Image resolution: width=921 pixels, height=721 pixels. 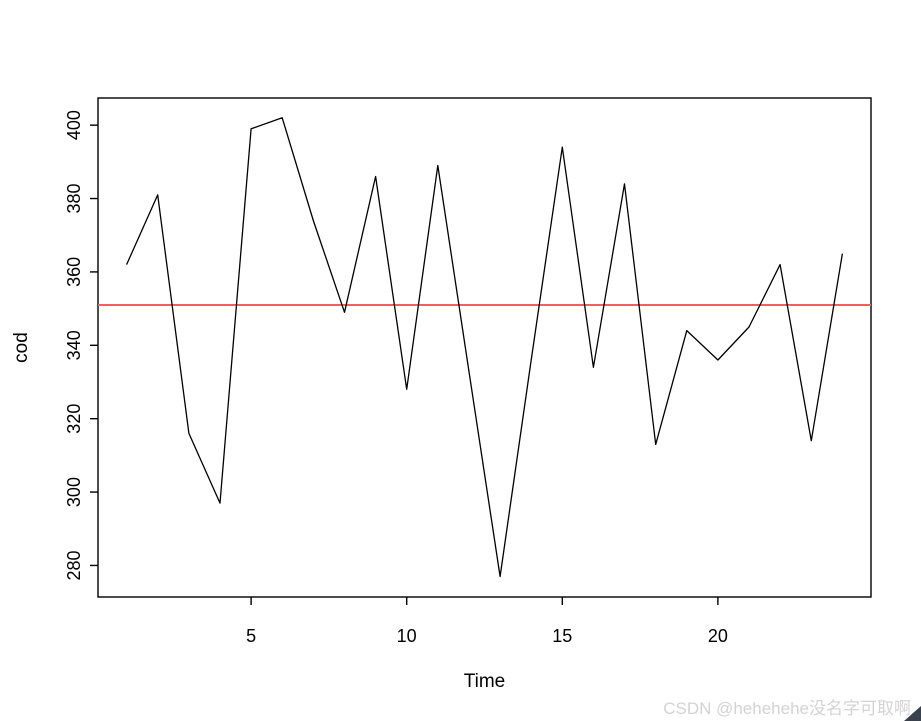 I want to click on x-axis-tick-label: 20, so click(x=718, y=636).